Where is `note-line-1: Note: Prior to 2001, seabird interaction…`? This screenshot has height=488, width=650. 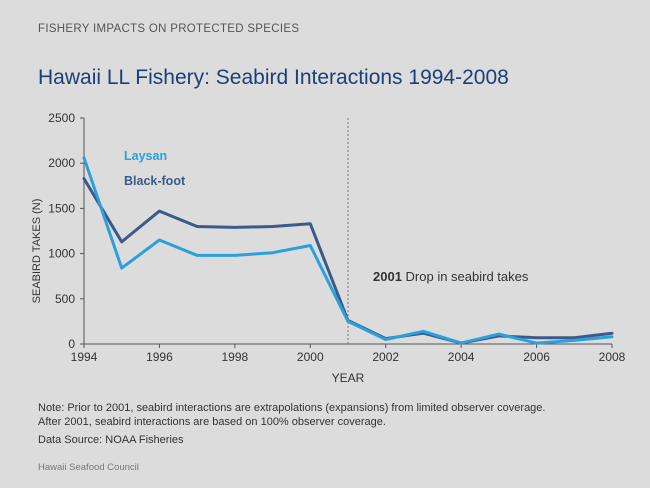 note-line-1: Note: Prior to 2001, seabird interaction… is located at coordinates (292, 408).